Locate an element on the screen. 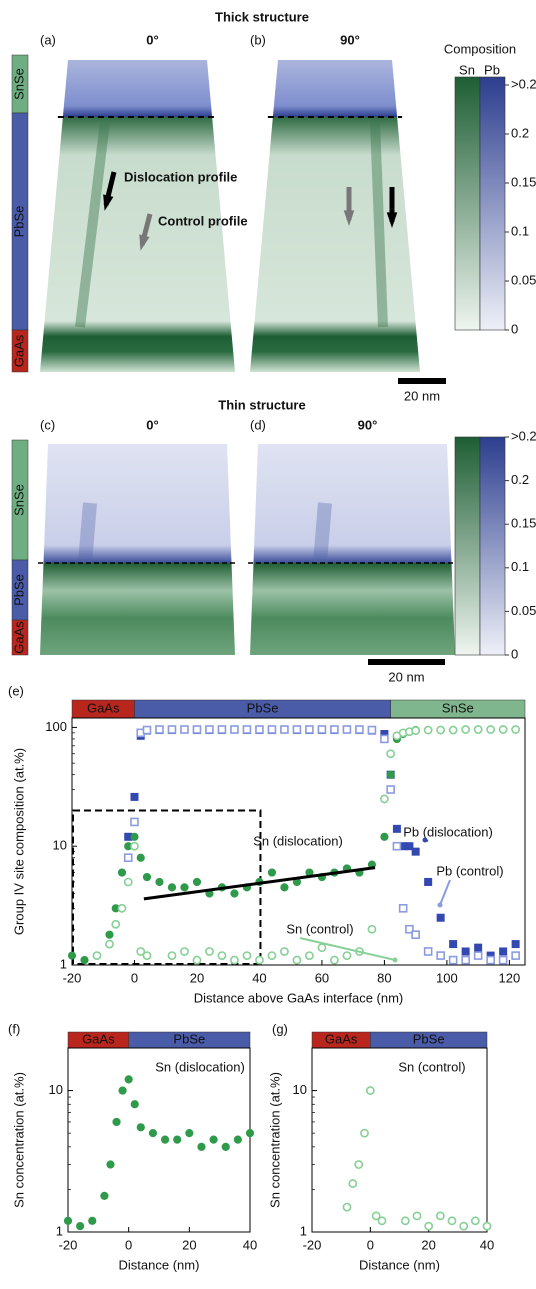 This screenshot has width=536, height=1289. y-tick-label: 100 is located at coordinates (56, 726).